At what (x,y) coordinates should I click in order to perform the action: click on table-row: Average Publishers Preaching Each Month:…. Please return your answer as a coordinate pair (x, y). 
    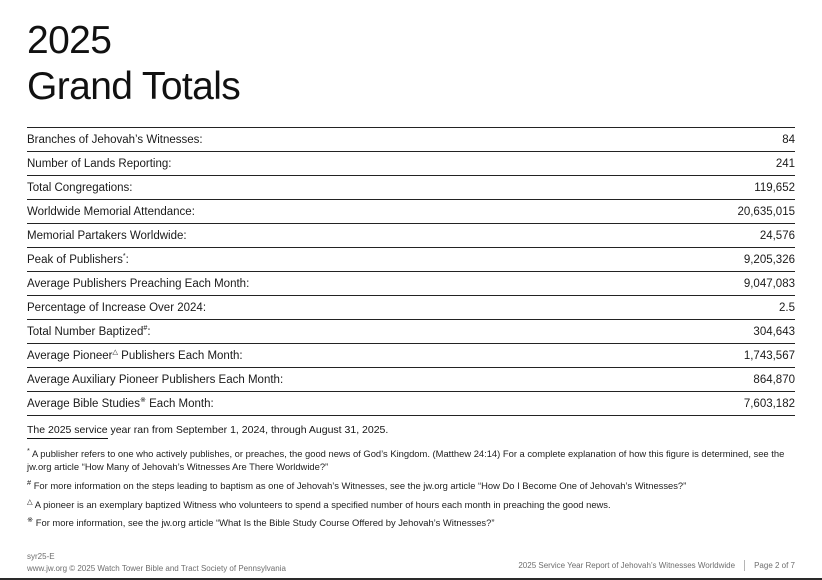
    Looking at the image, I should click on (411, 283).